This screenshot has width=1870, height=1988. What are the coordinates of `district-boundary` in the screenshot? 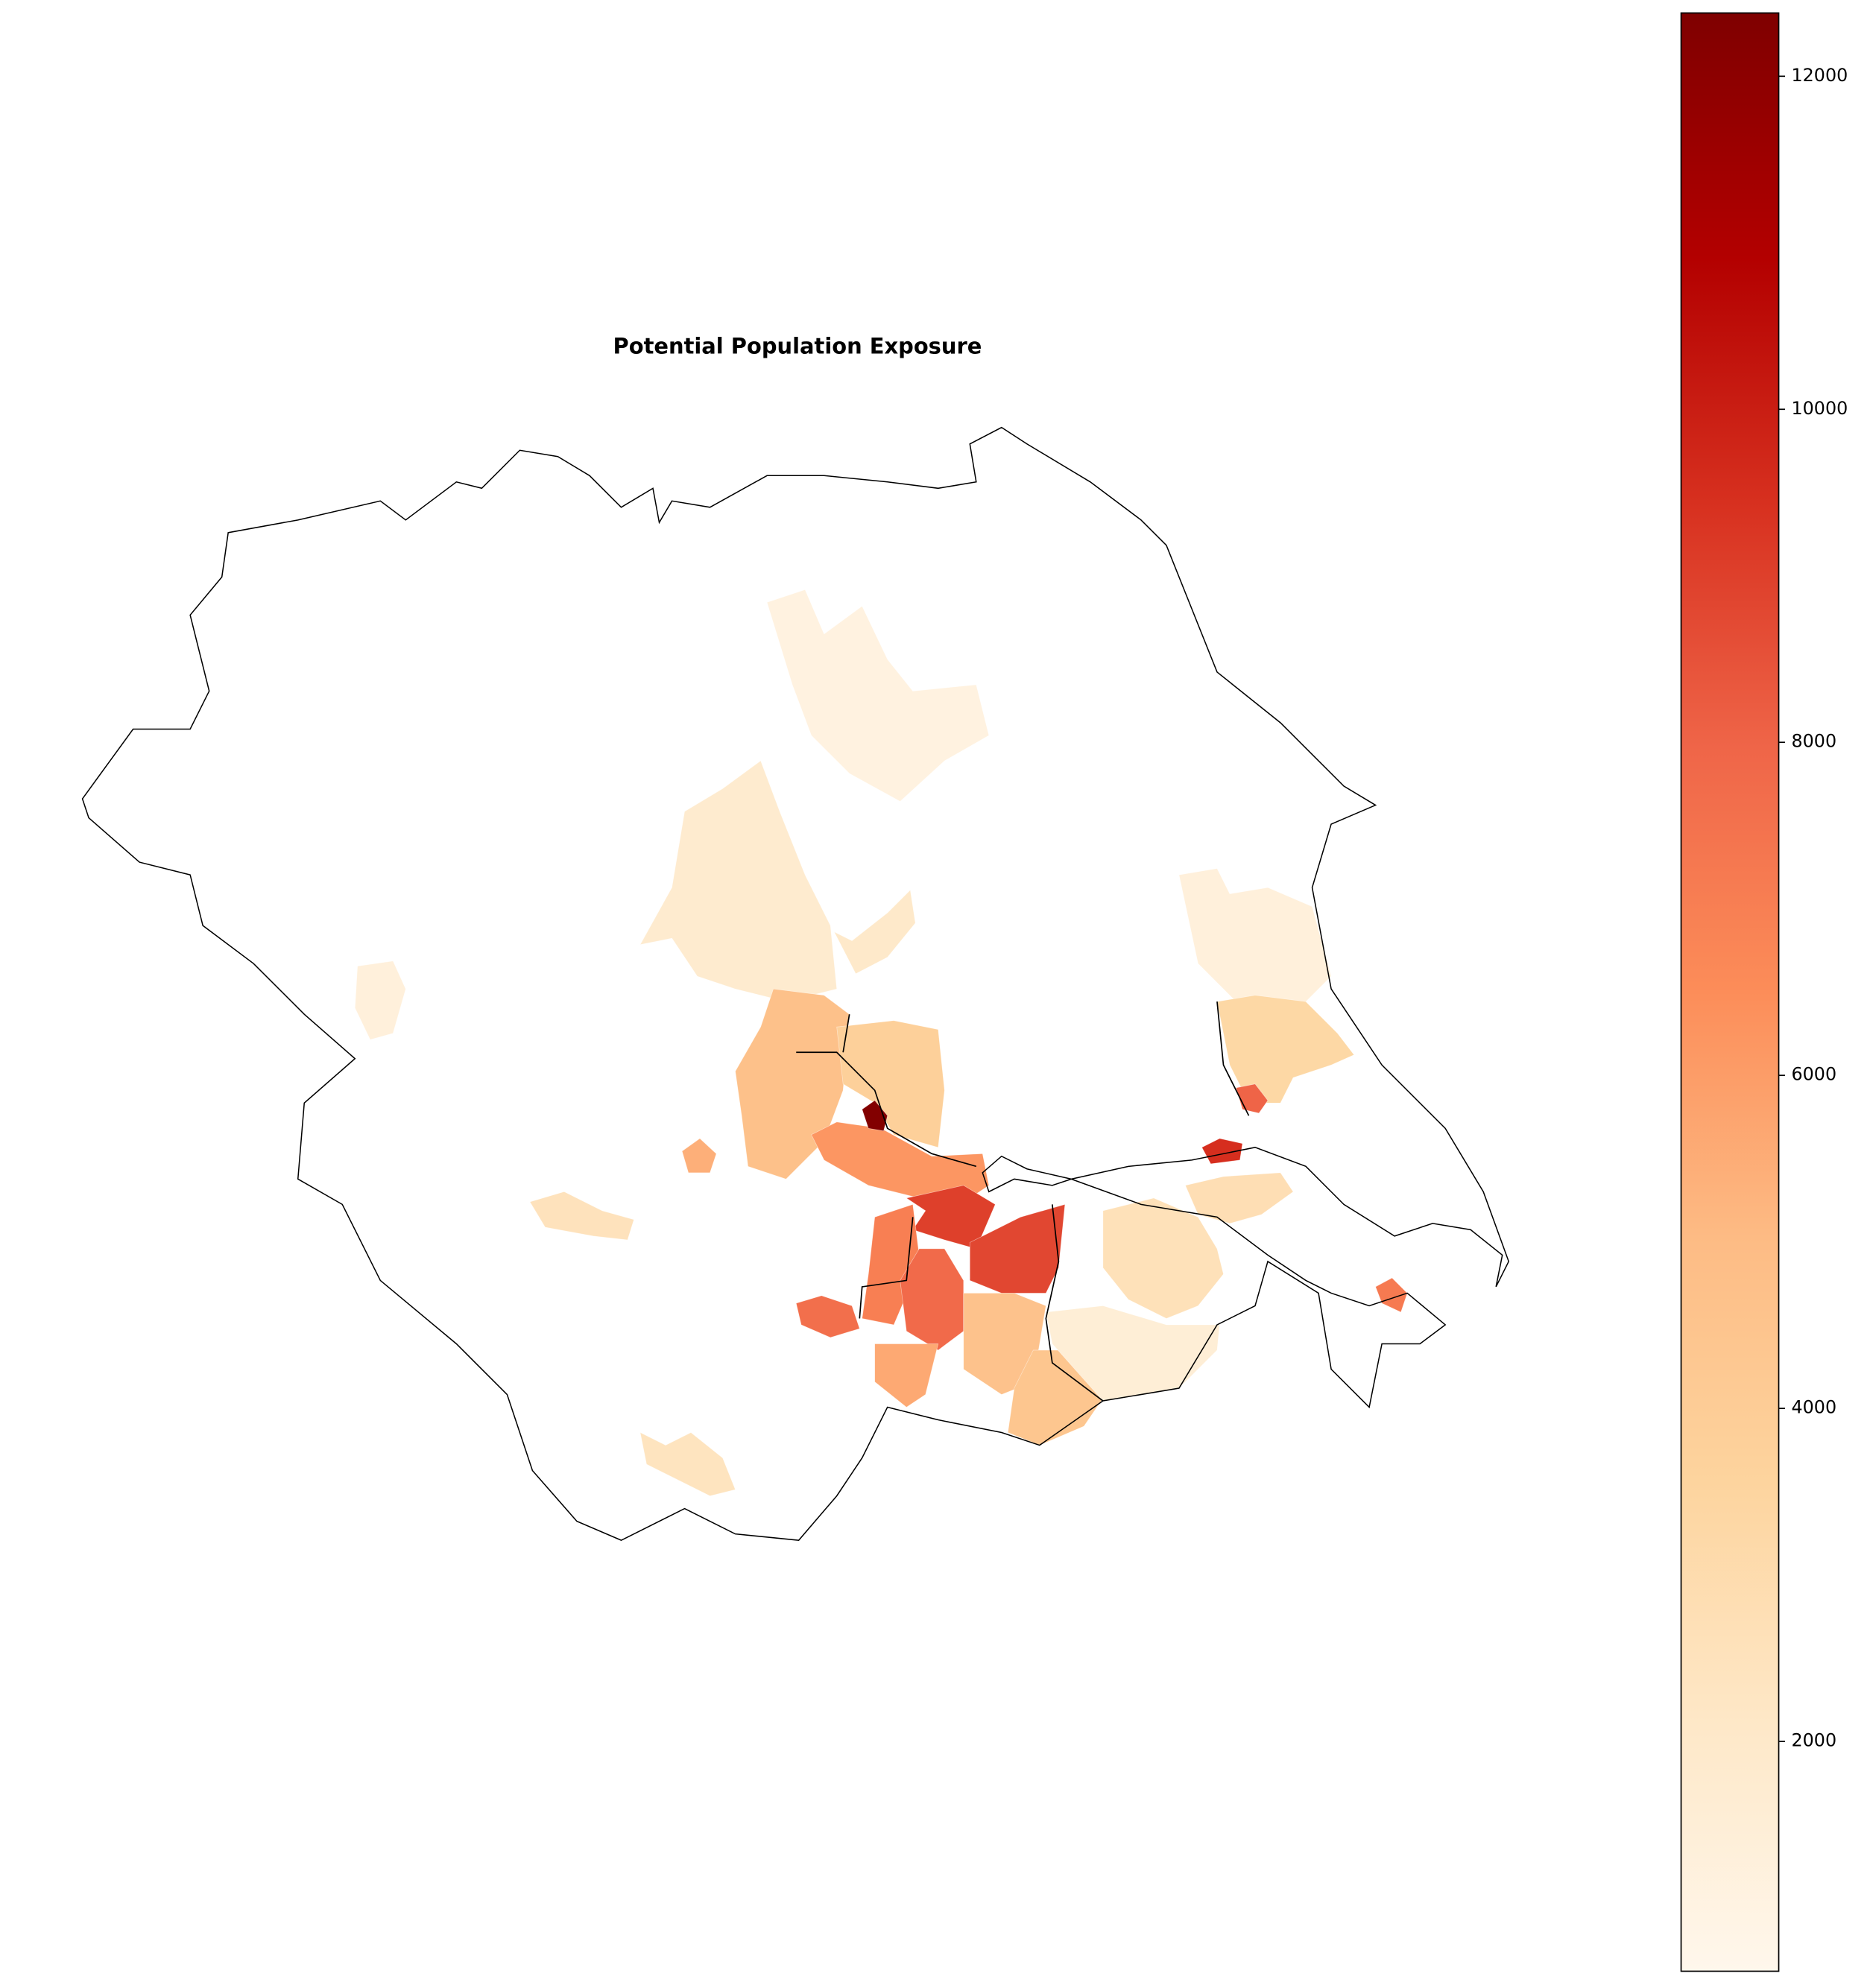 It's located at (1023, 1201).